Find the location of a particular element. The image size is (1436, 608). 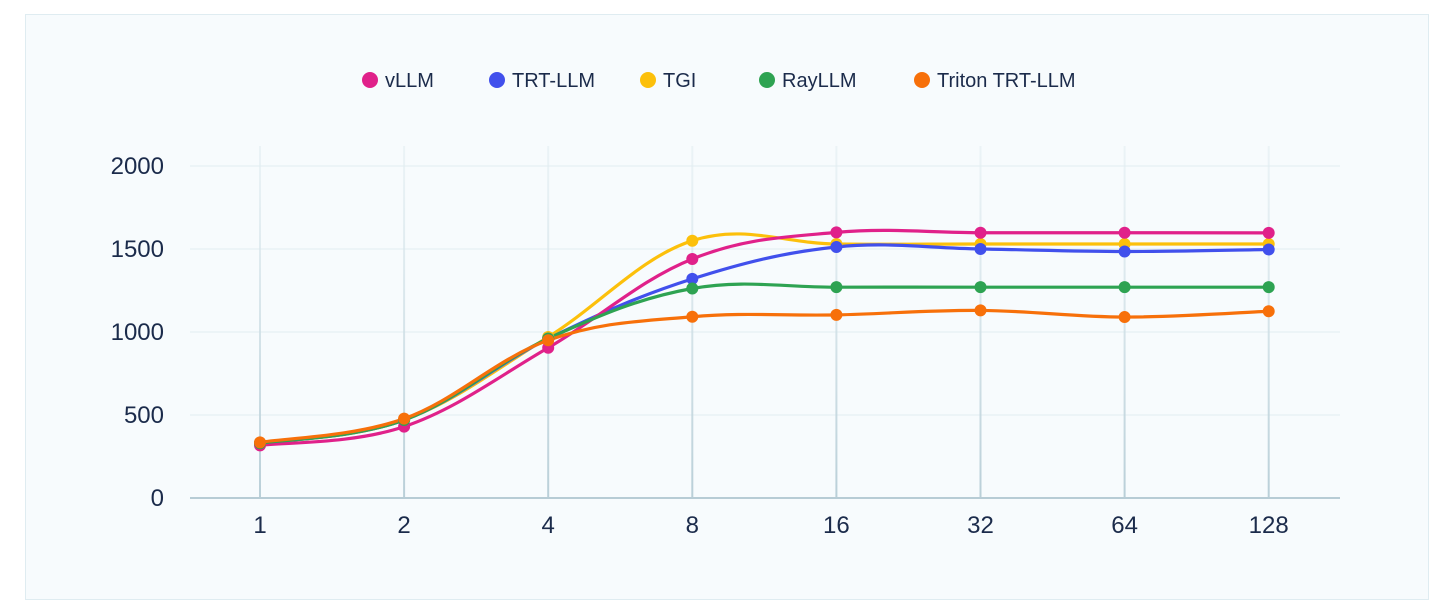

legend-label: TGI is located at coordinates (679, 81).